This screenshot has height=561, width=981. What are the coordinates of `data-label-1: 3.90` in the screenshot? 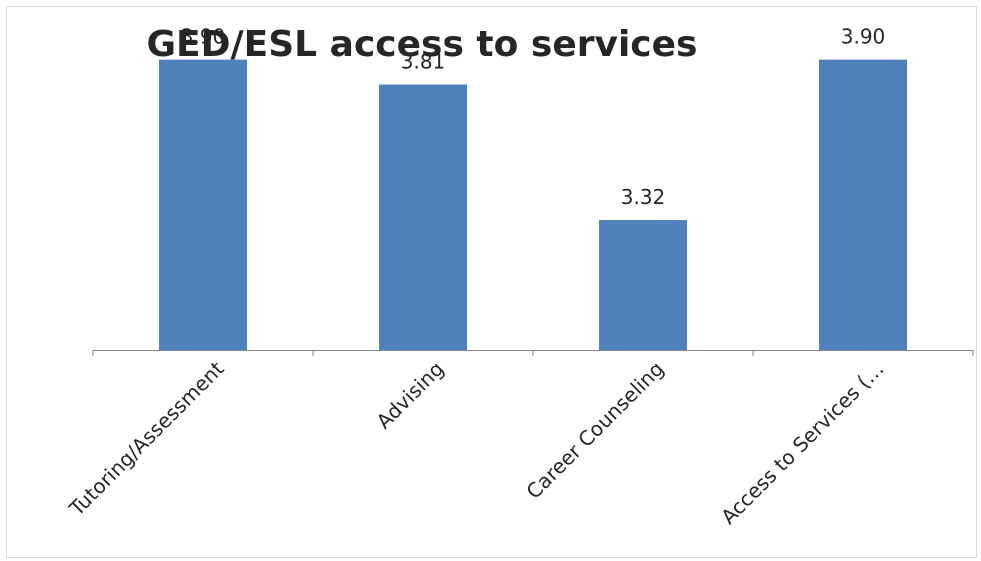 It's located at (203, 37).